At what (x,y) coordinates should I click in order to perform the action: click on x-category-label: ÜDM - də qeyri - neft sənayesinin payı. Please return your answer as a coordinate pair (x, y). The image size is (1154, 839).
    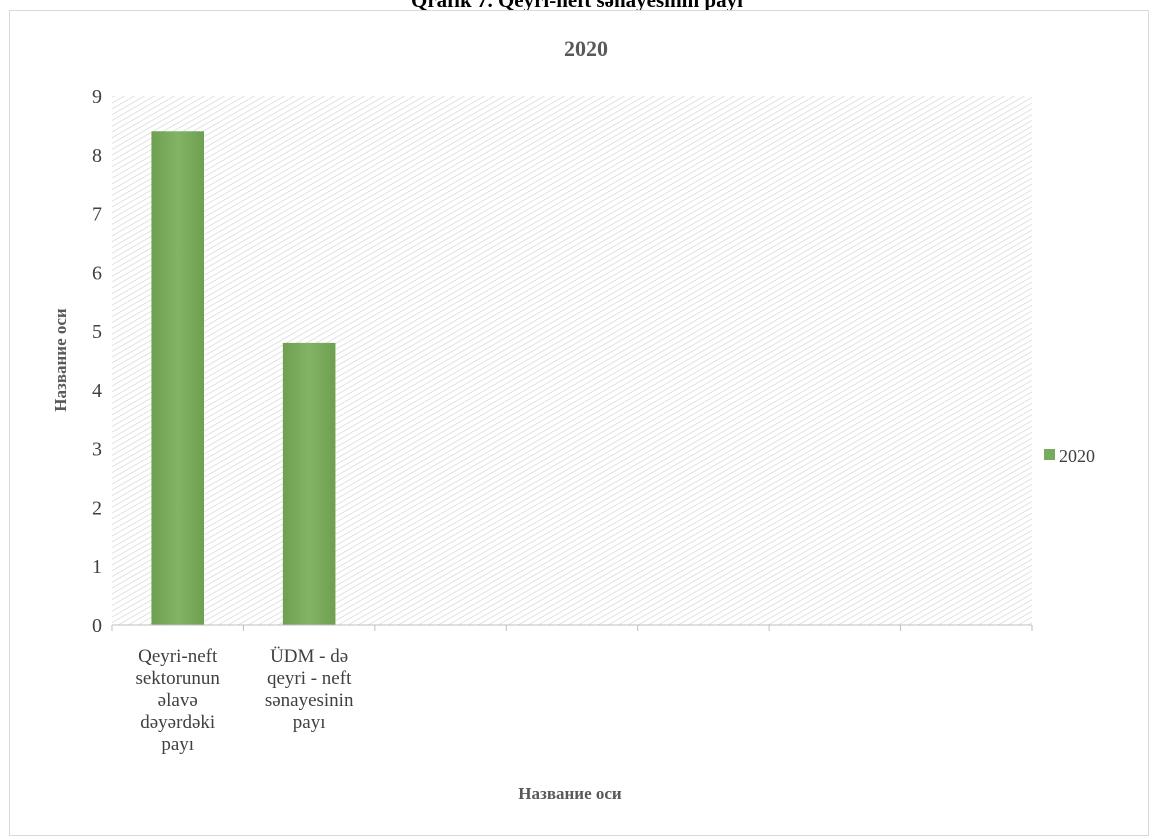
    Looking at the image, I should click on (309, 689).